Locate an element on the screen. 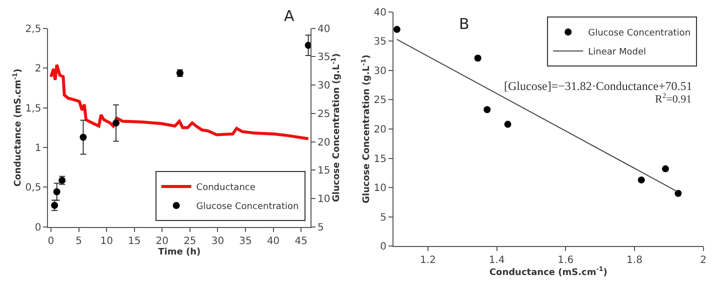 This screenshot has width=712, height=286. y2-tick-label: 25 is located at coordinates (324, 114).